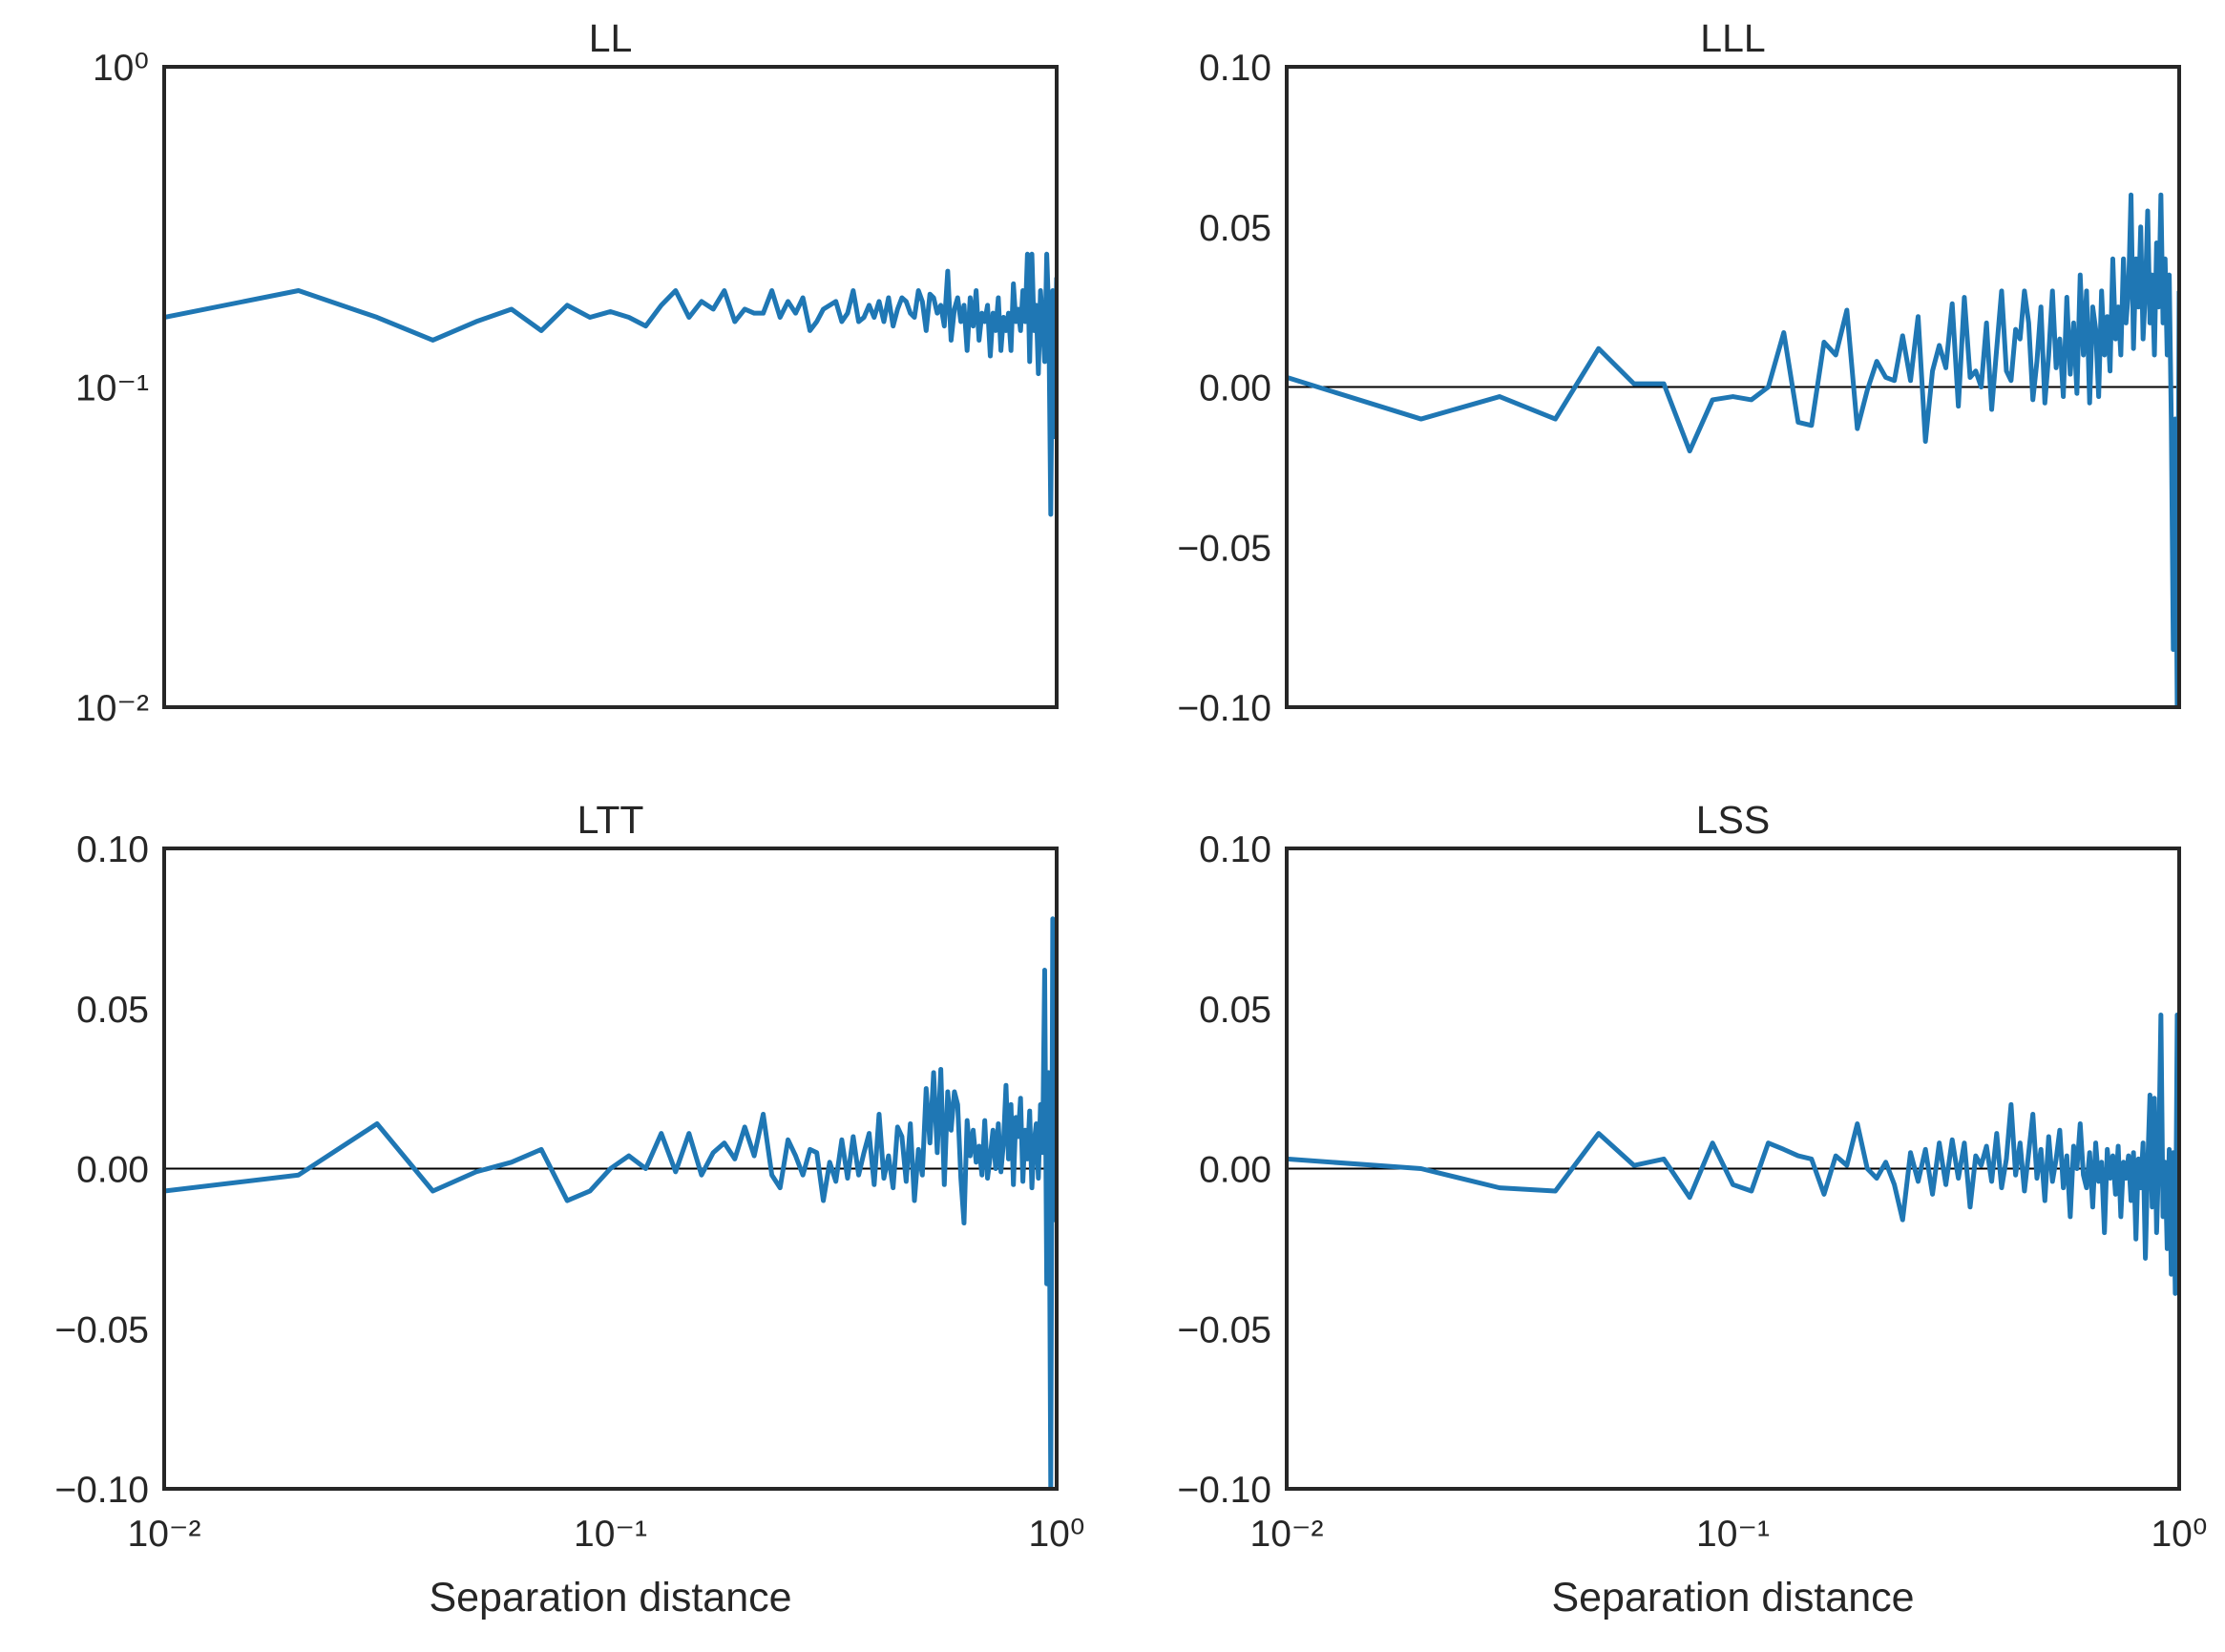 The width and height of the screenshot is (2225, 1652). Describe the element at coordinates (611, 820) in the screenshot. I see `subplot-title: LTT` at that location.